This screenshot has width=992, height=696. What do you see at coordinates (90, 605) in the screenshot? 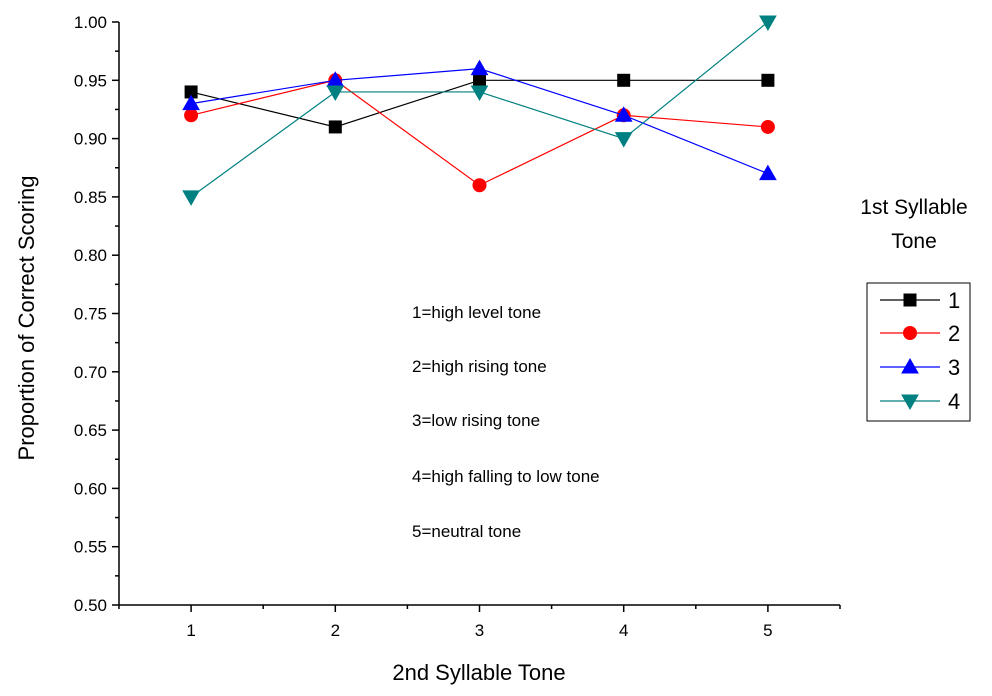
I see `y-tick-label: 0.50` at bounding box center [90, 605].